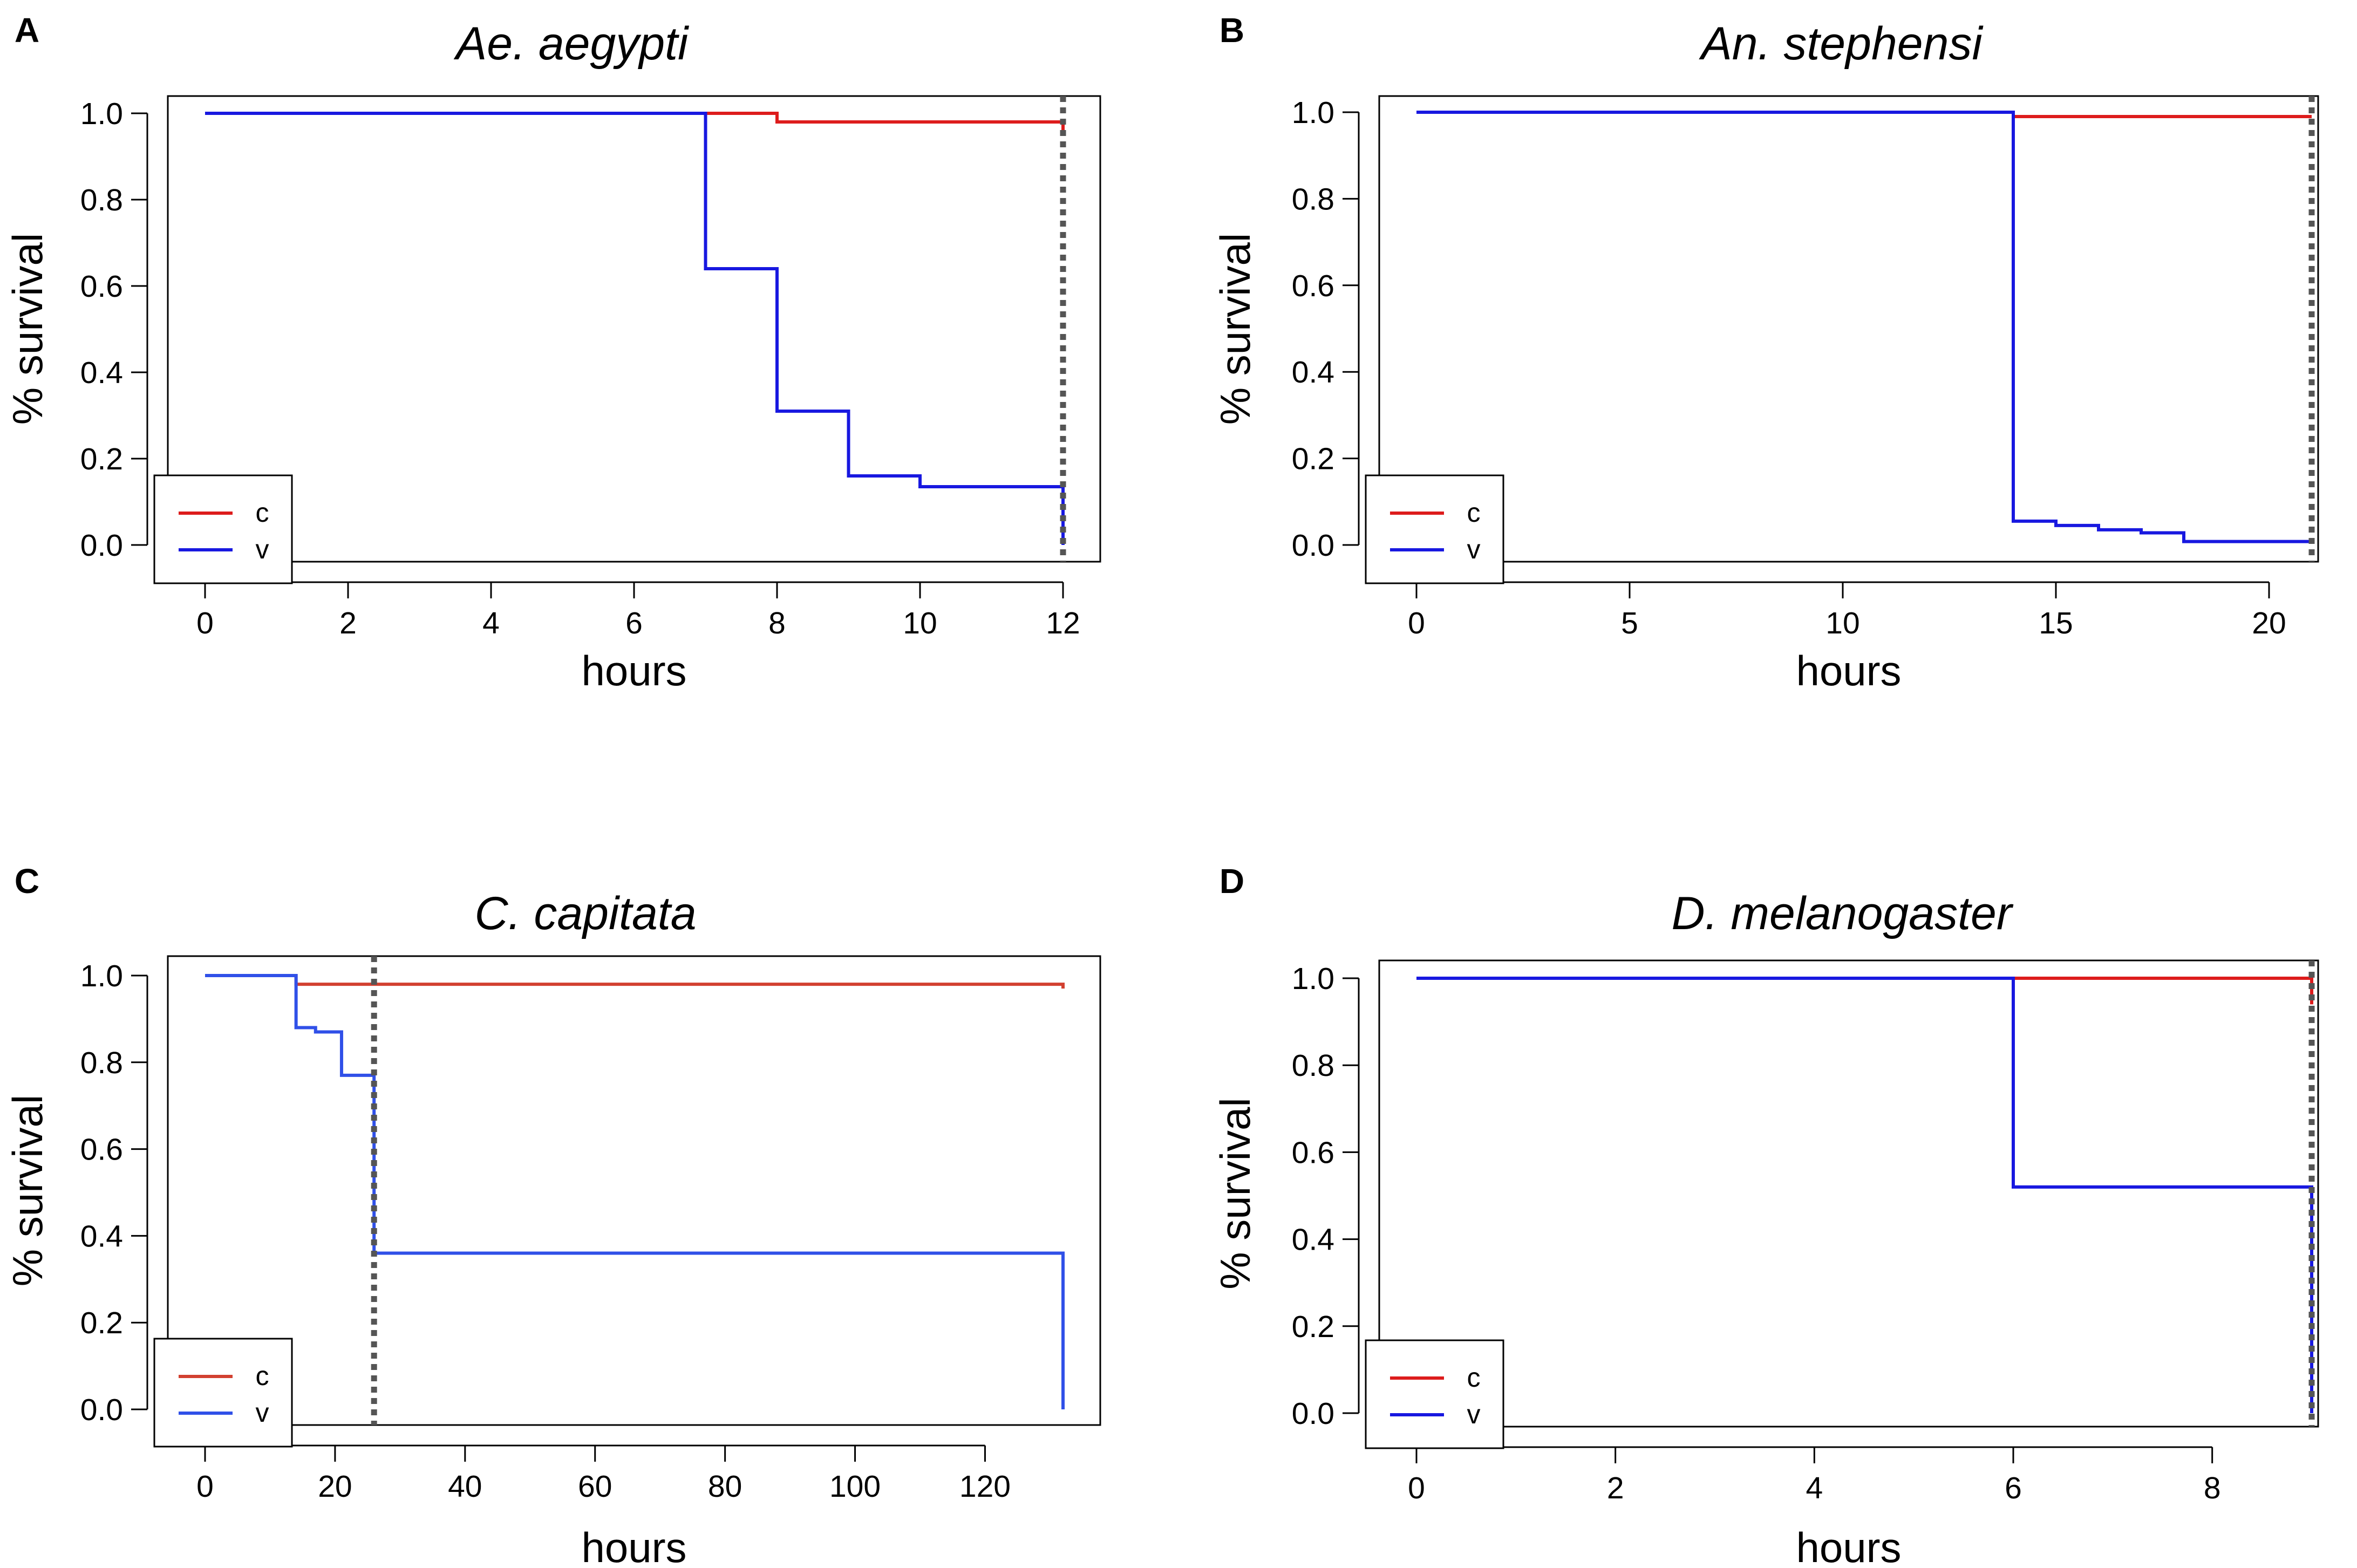 The height and width of the screenshot is (1568, 2357). I want to click on x-tick-label: 80, so click(725, 1486).